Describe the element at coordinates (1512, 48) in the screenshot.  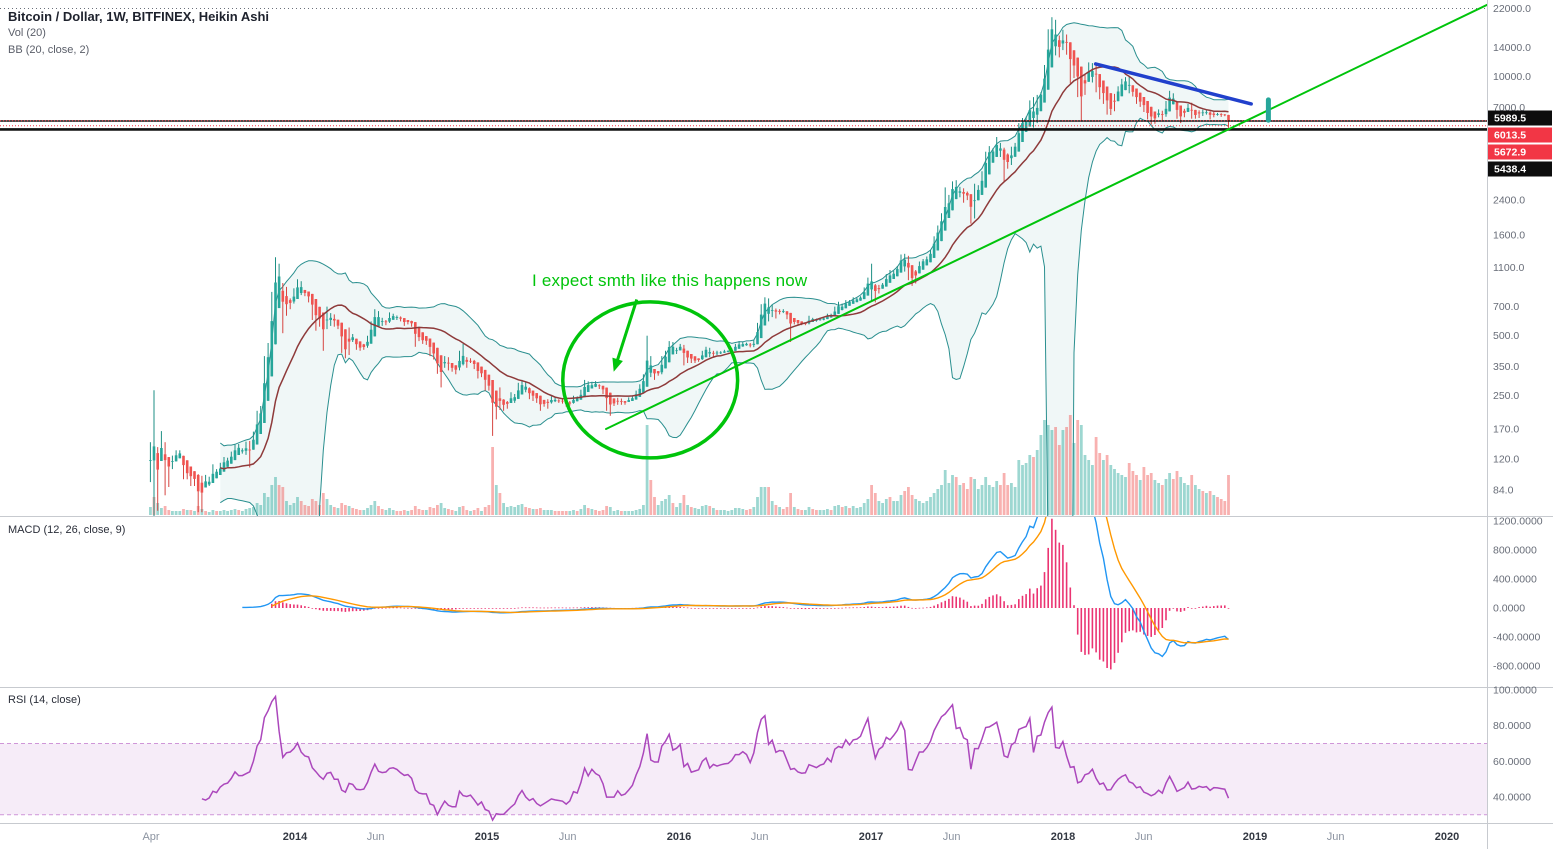
I see `axis-tick-label: 14000.0` at that location.